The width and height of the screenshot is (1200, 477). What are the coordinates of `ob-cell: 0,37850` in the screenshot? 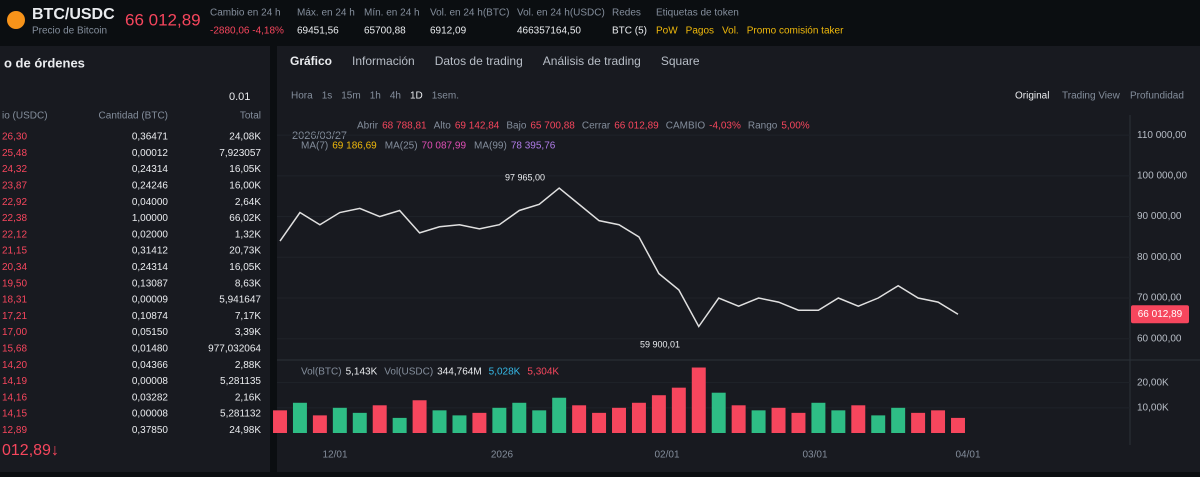 It's located at (150, 430).